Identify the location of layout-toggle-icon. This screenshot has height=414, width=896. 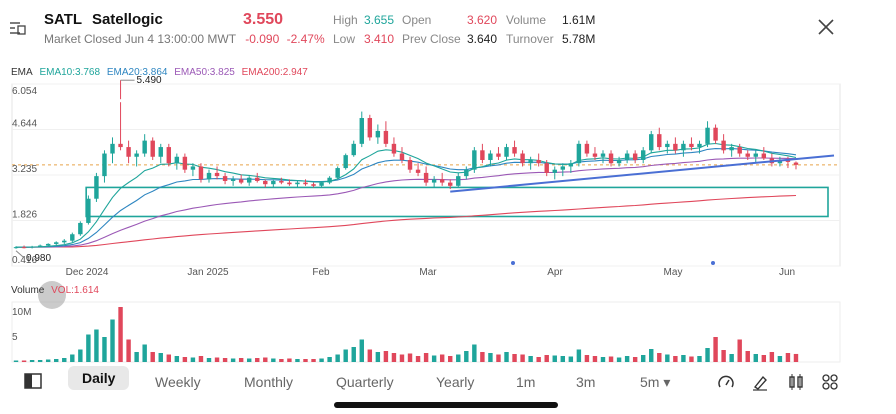
(33, 383).